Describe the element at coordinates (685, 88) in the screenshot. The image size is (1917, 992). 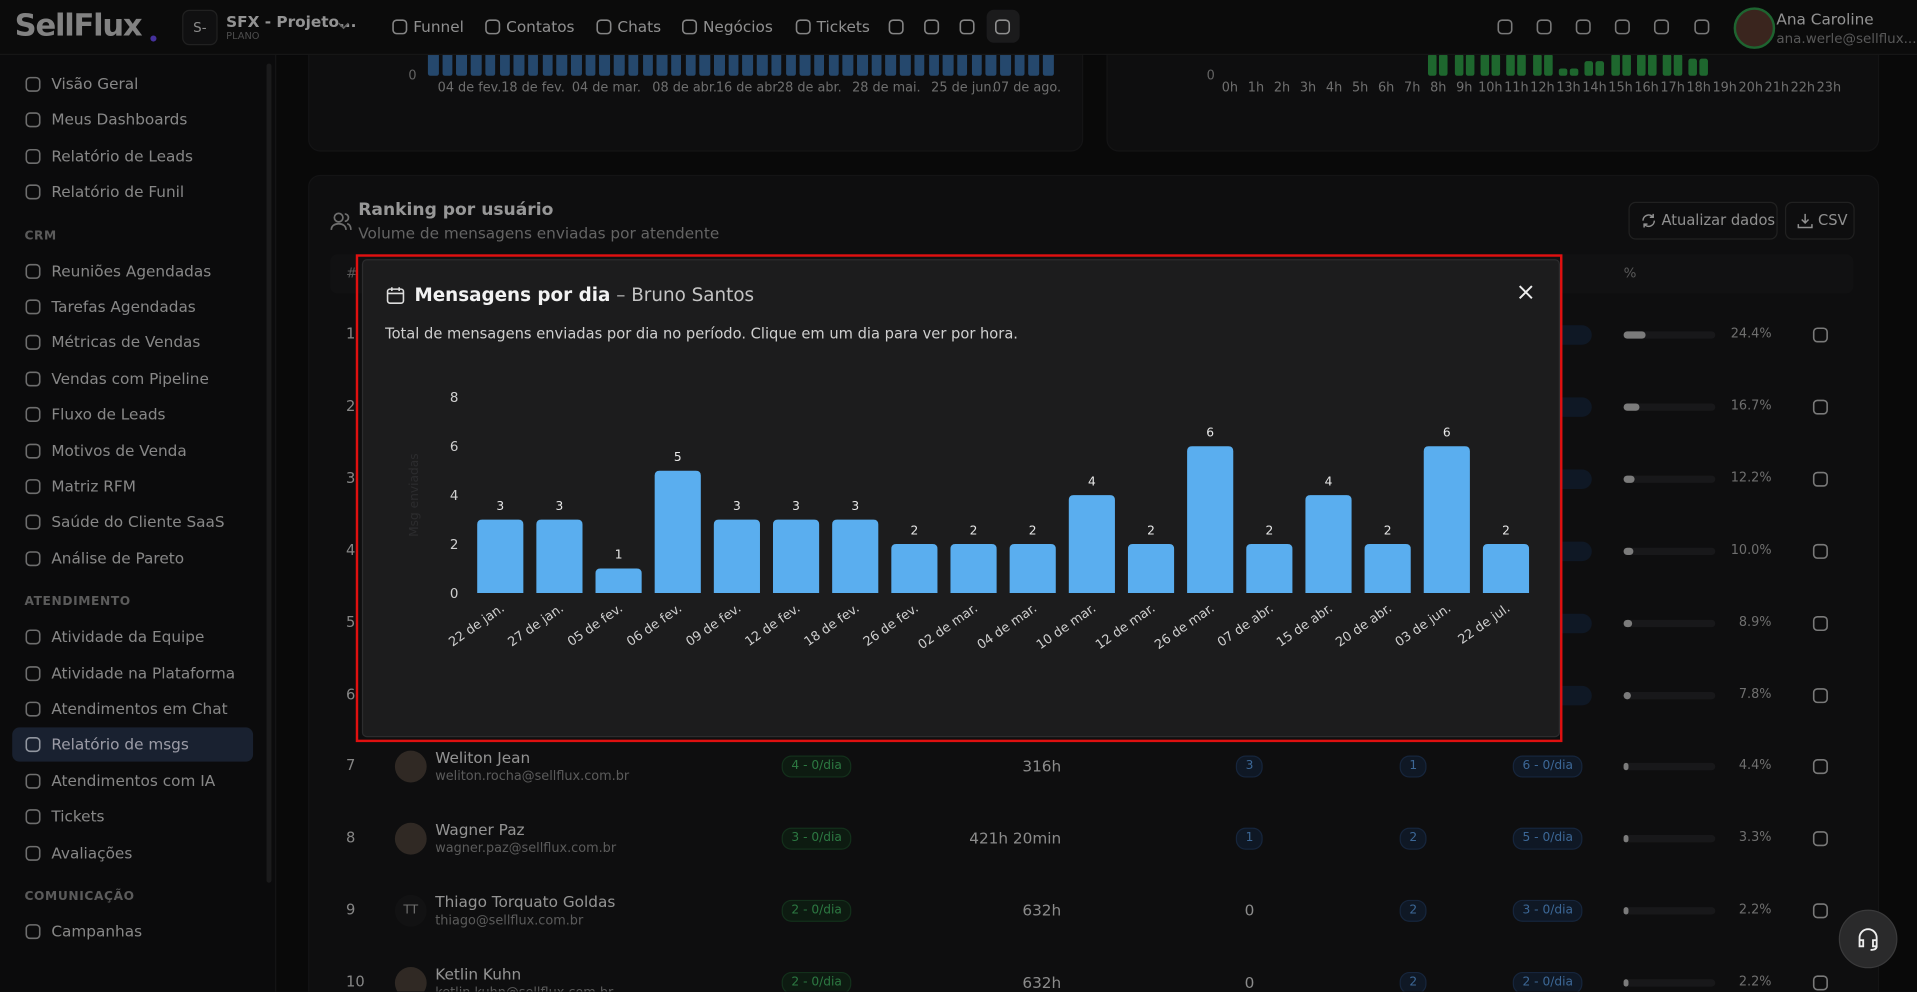
I see `x-tick-label: 08 de abr.` at that location.